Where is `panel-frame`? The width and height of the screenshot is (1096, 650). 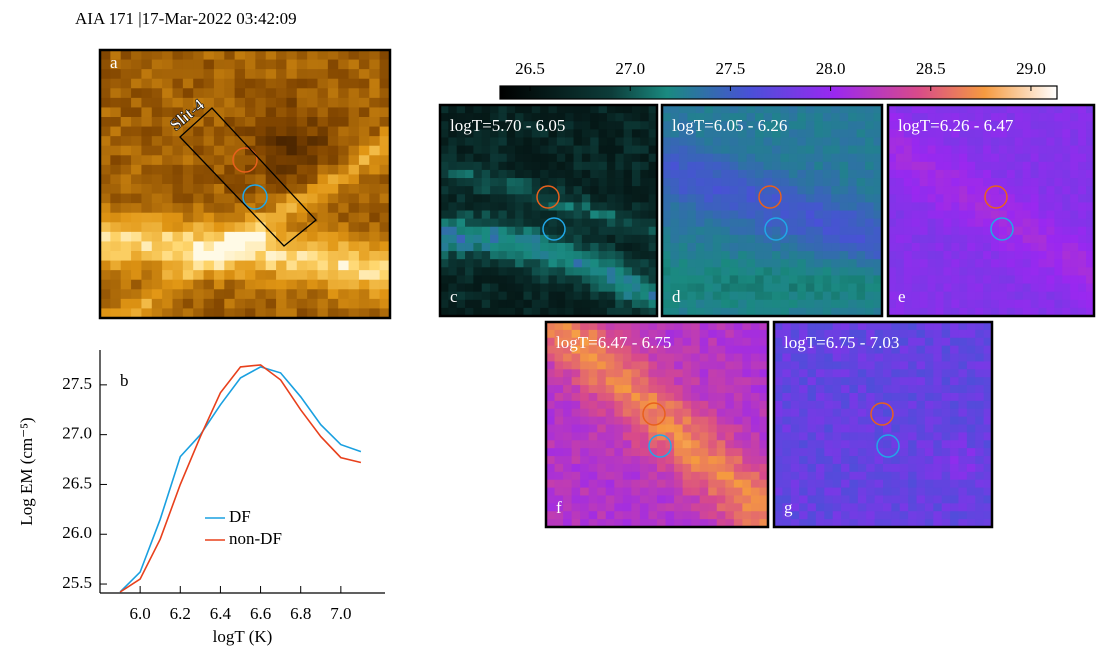
panel-frame is located at coordinates (245, 184).